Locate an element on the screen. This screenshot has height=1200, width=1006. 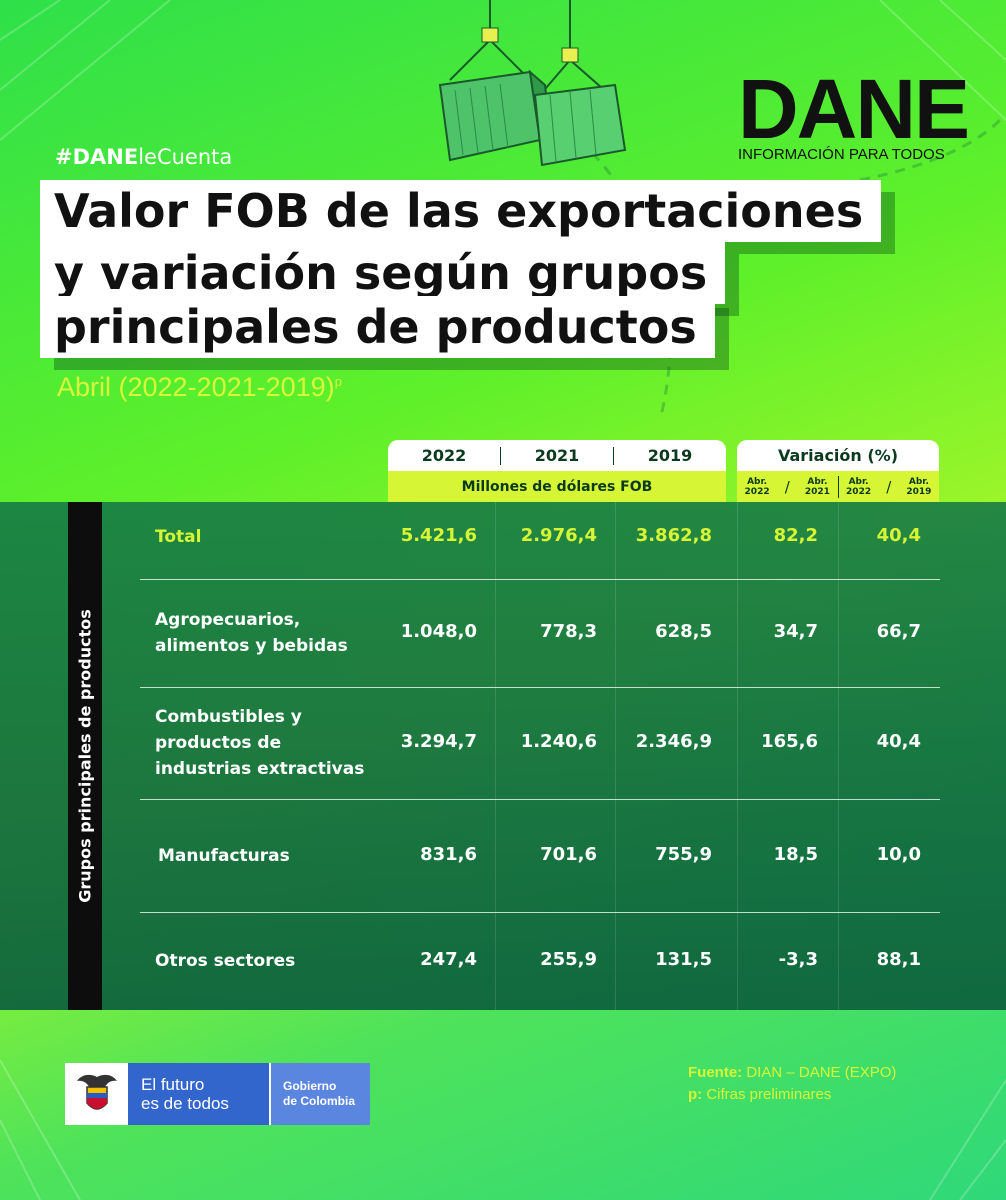
row-label: Manufacturas is located at coordinates (224, 855).